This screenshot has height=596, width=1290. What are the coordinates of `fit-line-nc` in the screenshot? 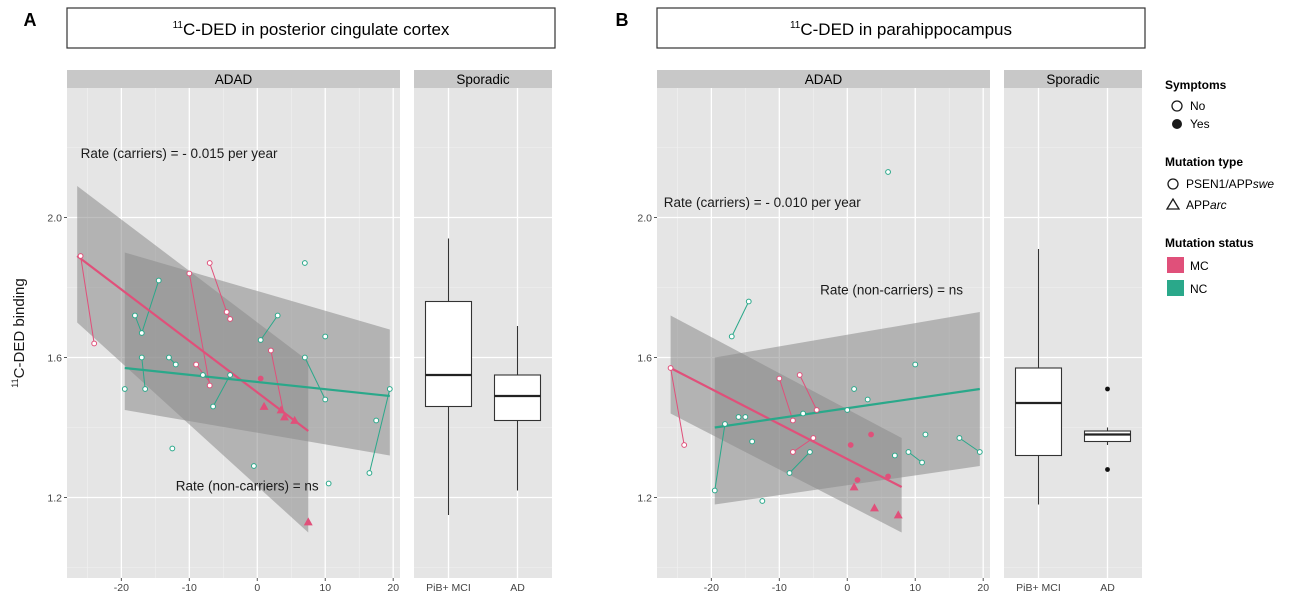 It's located at (257, 382).